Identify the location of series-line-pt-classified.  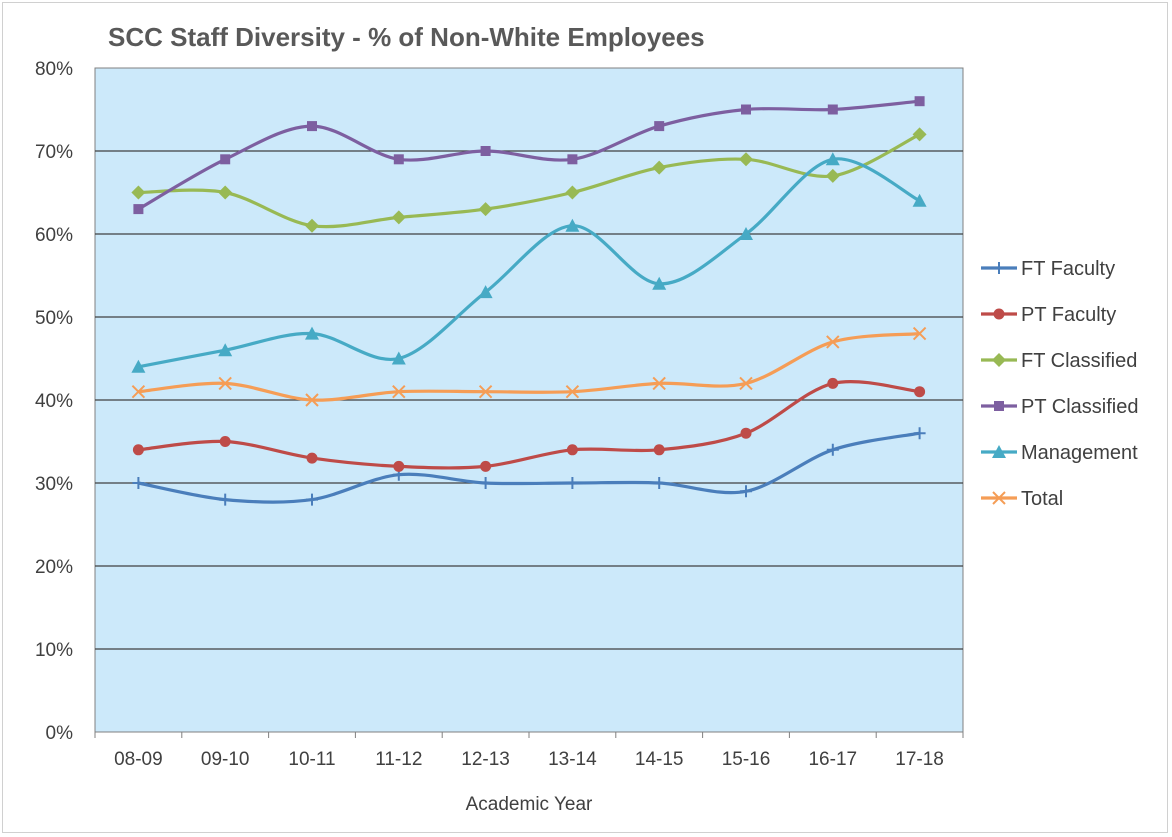
(528, 155).